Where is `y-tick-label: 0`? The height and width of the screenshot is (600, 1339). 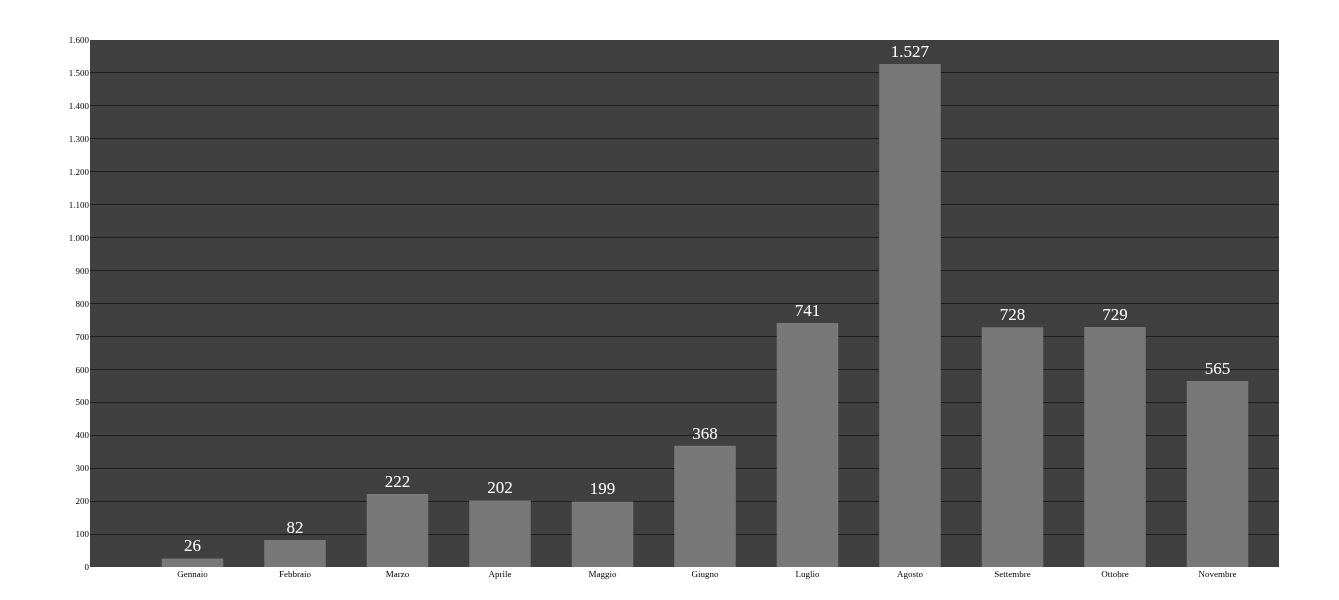 y-tick-label: 0 is located at coordinates (87, 567).